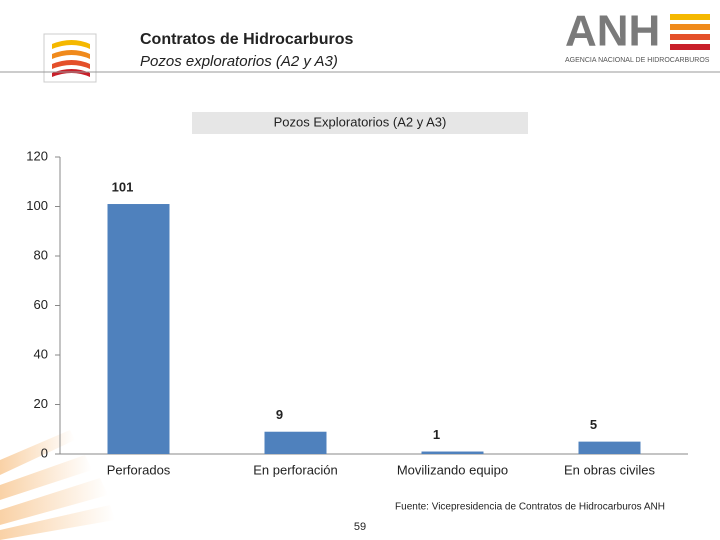  Describe the element at coordinates (360, 527) in the screenshot. I see `page-number: 59` at that location.